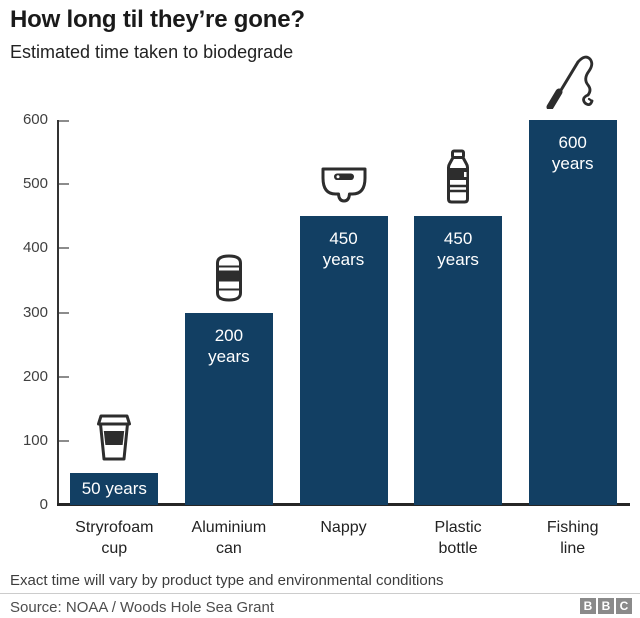  I want to click on y-axis-line, so click(58, 312).